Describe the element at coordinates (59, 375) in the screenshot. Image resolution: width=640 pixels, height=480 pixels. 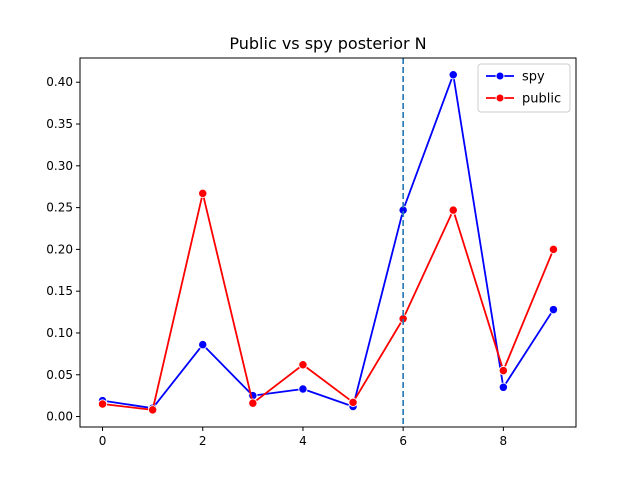
I see `y-tick-label: 0.05` at that location.